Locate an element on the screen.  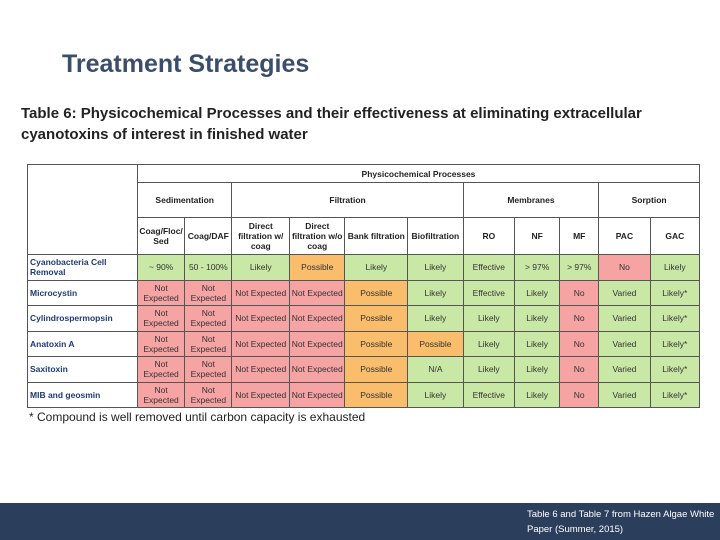
row-label: Microcystin is located at coordinates (82, 292).